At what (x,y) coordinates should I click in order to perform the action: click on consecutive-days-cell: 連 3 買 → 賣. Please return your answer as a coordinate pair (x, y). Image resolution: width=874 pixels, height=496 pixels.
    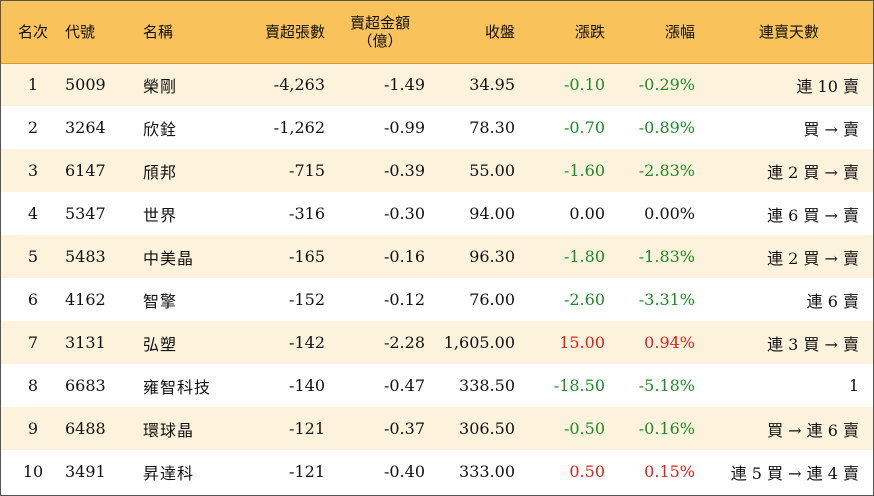
    Looking at the image, I should click on (813, 344).